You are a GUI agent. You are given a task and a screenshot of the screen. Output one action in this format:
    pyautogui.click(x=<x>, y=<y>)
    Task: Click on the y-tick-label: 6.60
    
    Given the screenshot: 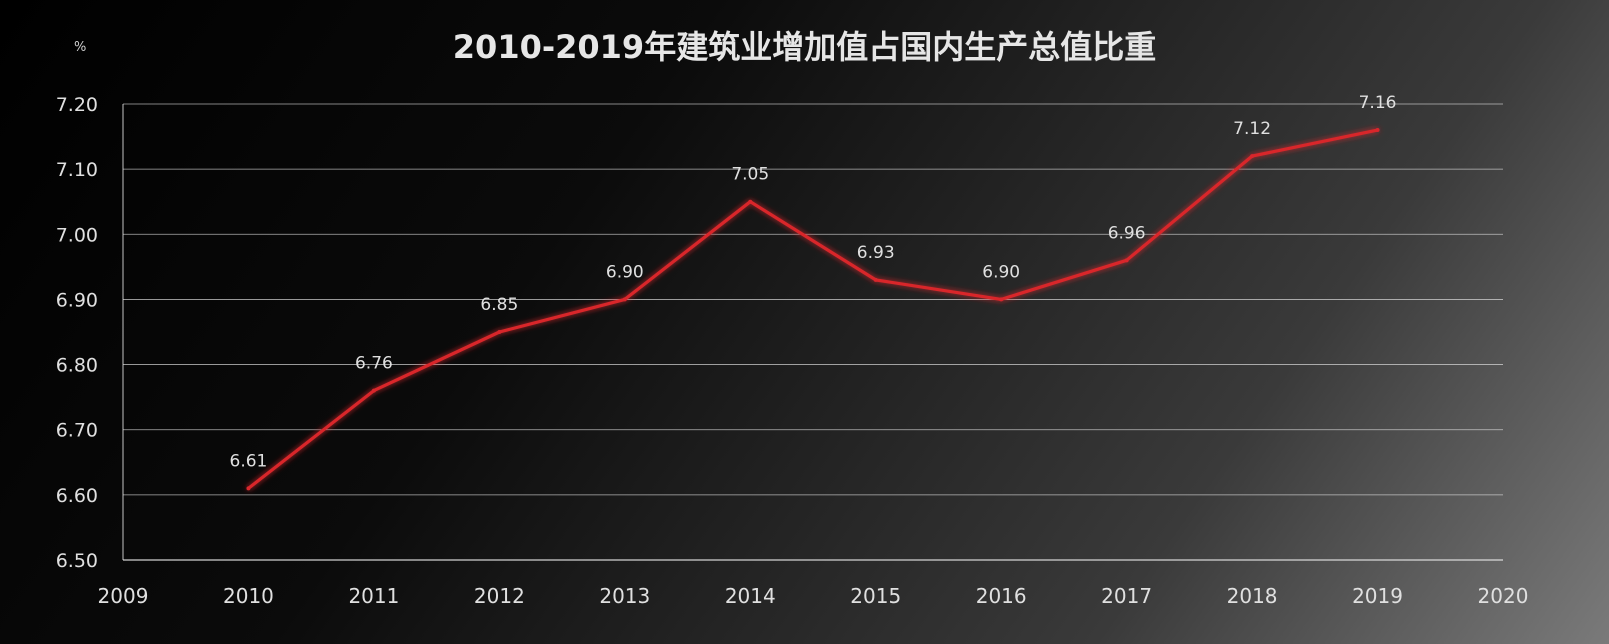 What is the action you would take?
    pyautogui.click(x=77, y=496)
    